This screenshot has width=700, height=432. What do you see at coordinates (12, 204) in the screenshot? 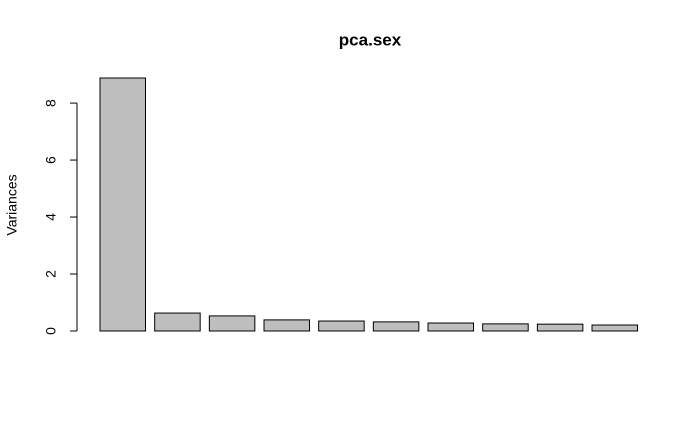
I see `y-axis-label: Variances` at bounding box center [12, 204].